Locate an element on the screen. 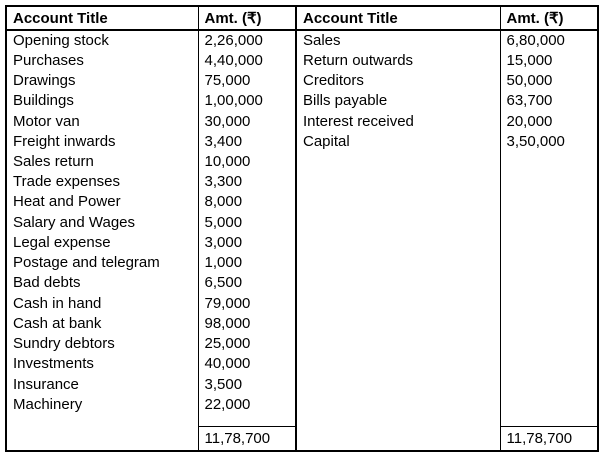 Image resolution: width=603 pixels, height=458 pixels. table-row: Cash in hand 79,000 is located at coordinates (302, 303).